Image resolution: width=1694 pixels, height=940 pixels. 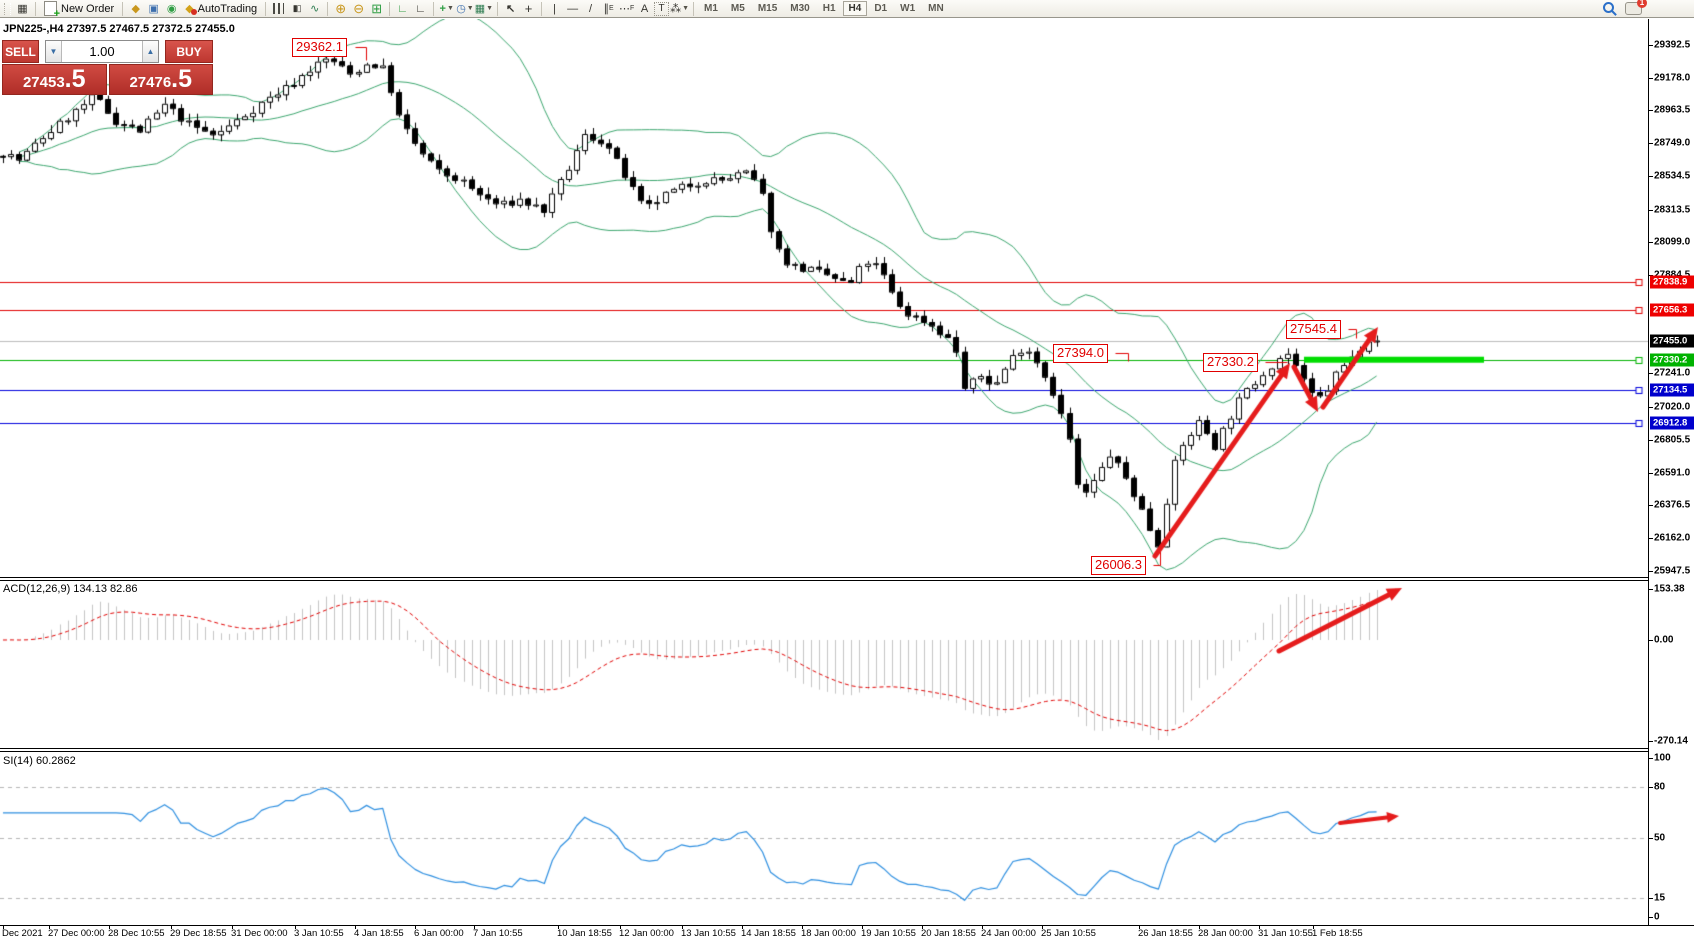 I want to click on time-tick-label: 7 Jan 10:55, so click(x=498, y=933).